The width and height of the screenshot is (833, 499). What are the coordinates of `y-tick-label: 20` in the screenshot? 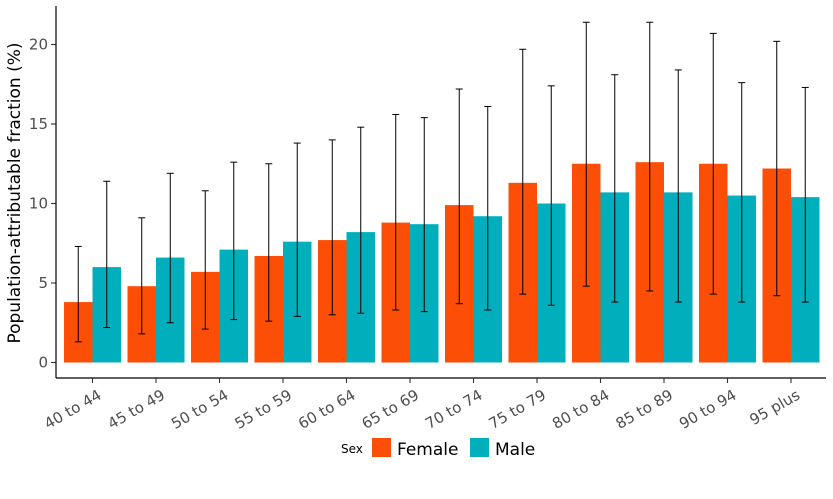 It's located at (38, 45).